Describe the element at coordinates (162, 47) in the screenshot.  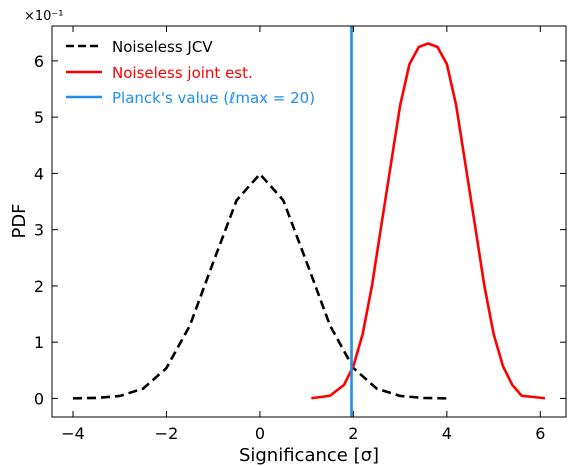
I see `legend-label-jcv: Noiseless JCV` at that location.